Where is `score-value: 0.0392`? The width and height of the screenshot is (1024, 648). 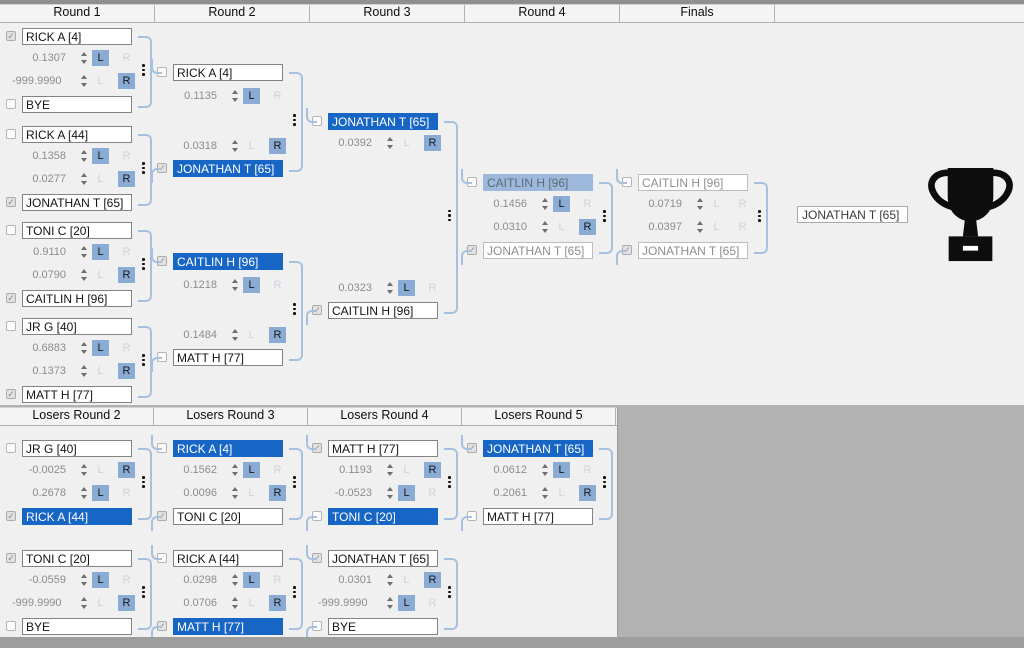 score-value: 0.0392 is located at coordinates (355, 143).